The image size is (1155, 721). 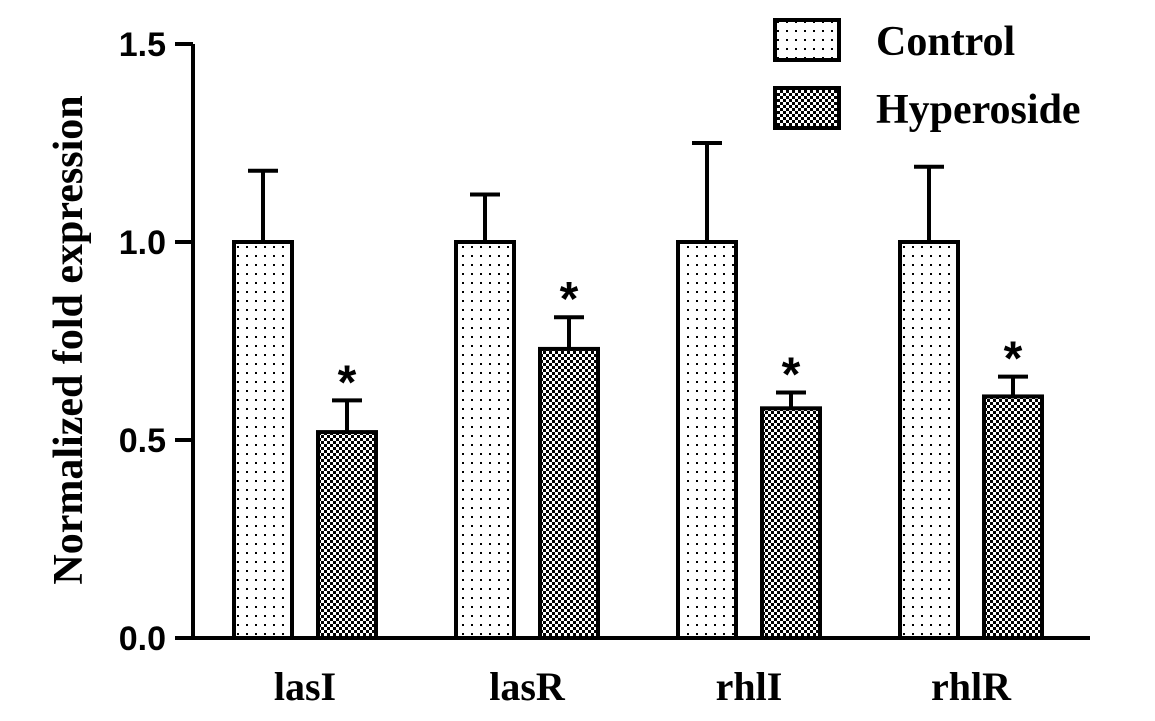 What do you see at coordinates (1013, 517) in the screenshot?
I see `bar-hyperoside-rhlR` at bounding box center [1013, 517].